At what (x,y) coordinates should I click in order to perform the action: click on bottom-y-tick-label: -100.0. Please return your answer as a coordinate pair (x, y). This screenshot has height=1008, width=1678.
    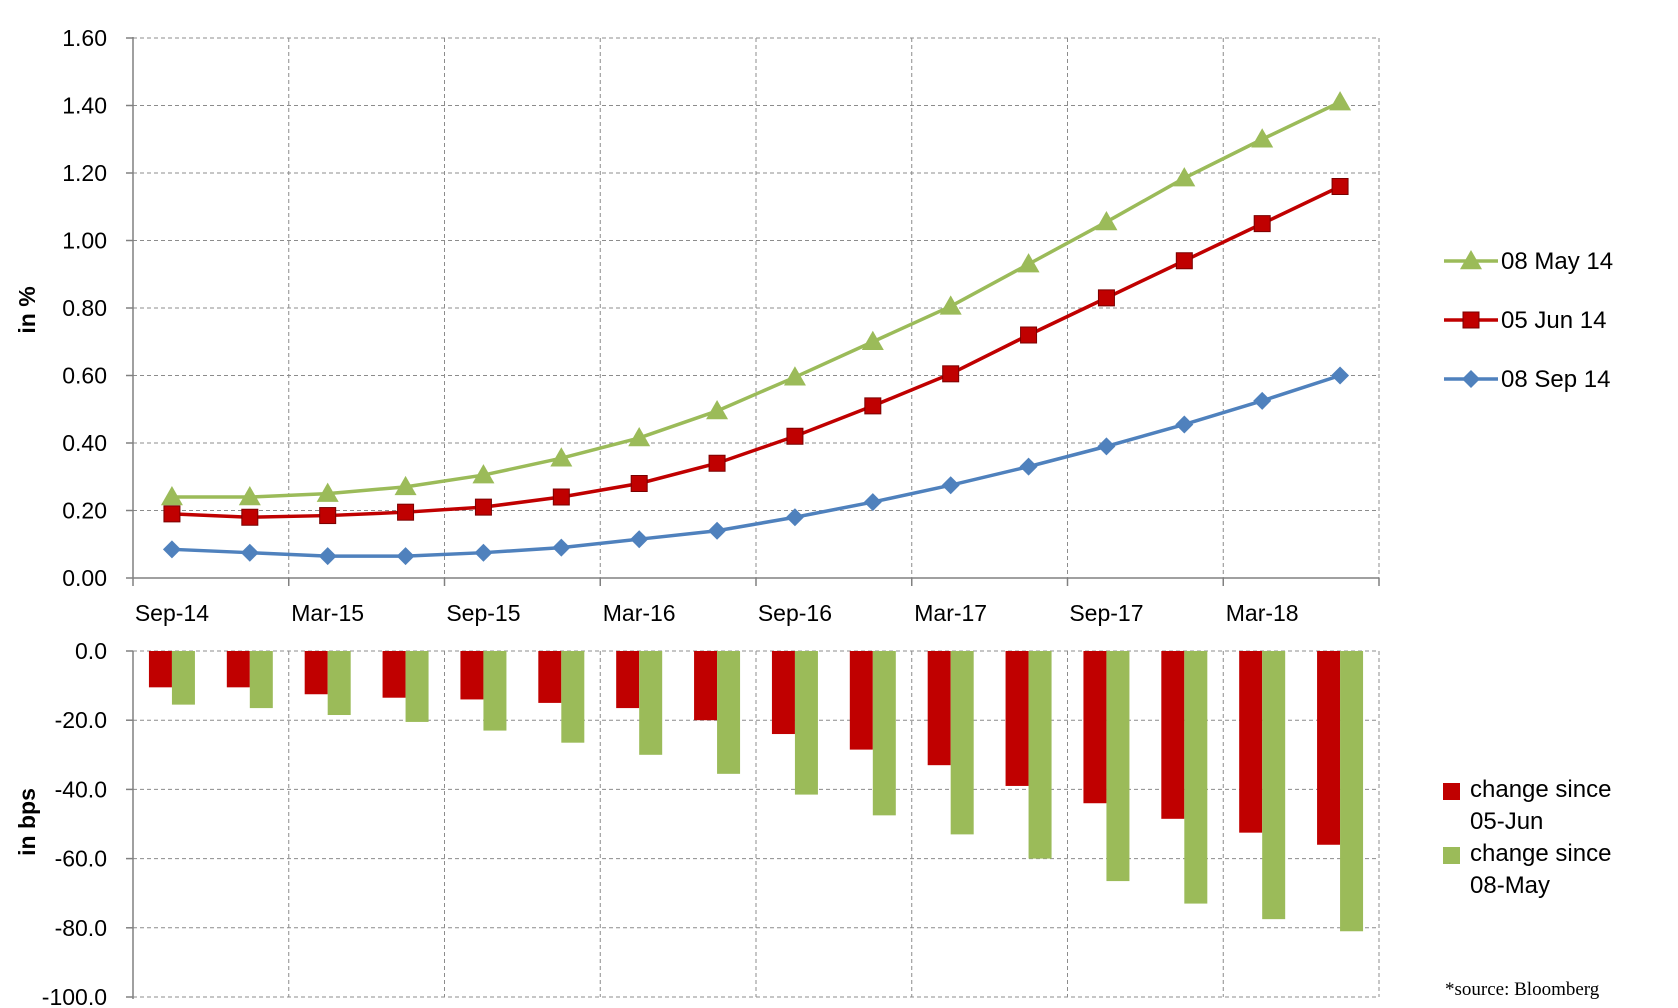
    Looking at the image, I should click on (74, 996).